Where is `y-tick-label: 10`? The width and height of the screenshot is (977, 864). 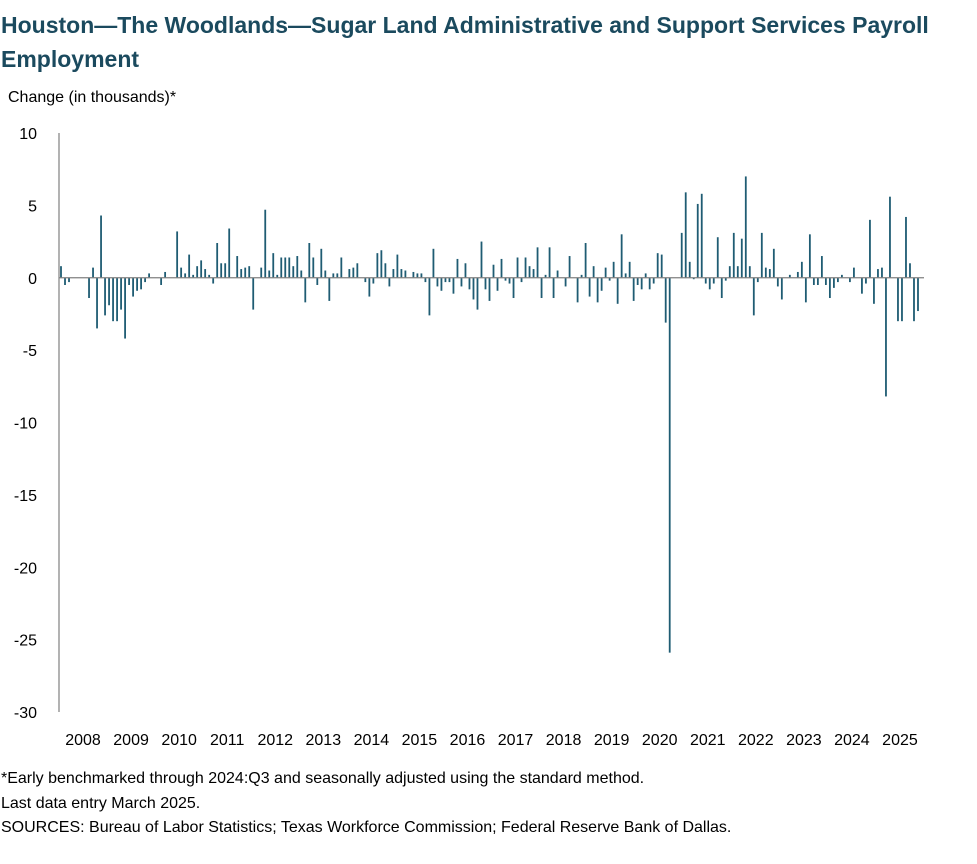
y-tick-label: 10 is located at coordinates (28, 134).